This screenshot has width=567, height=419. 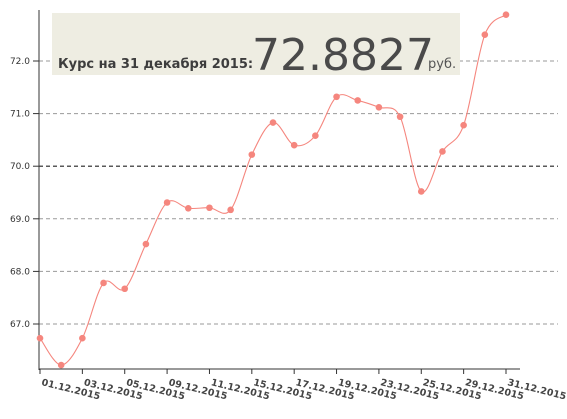 I want to click on y-axis-tick-labels: 67.0 68.0 69.0 70.0 71.0 72.0, so click(x=24, y=193).